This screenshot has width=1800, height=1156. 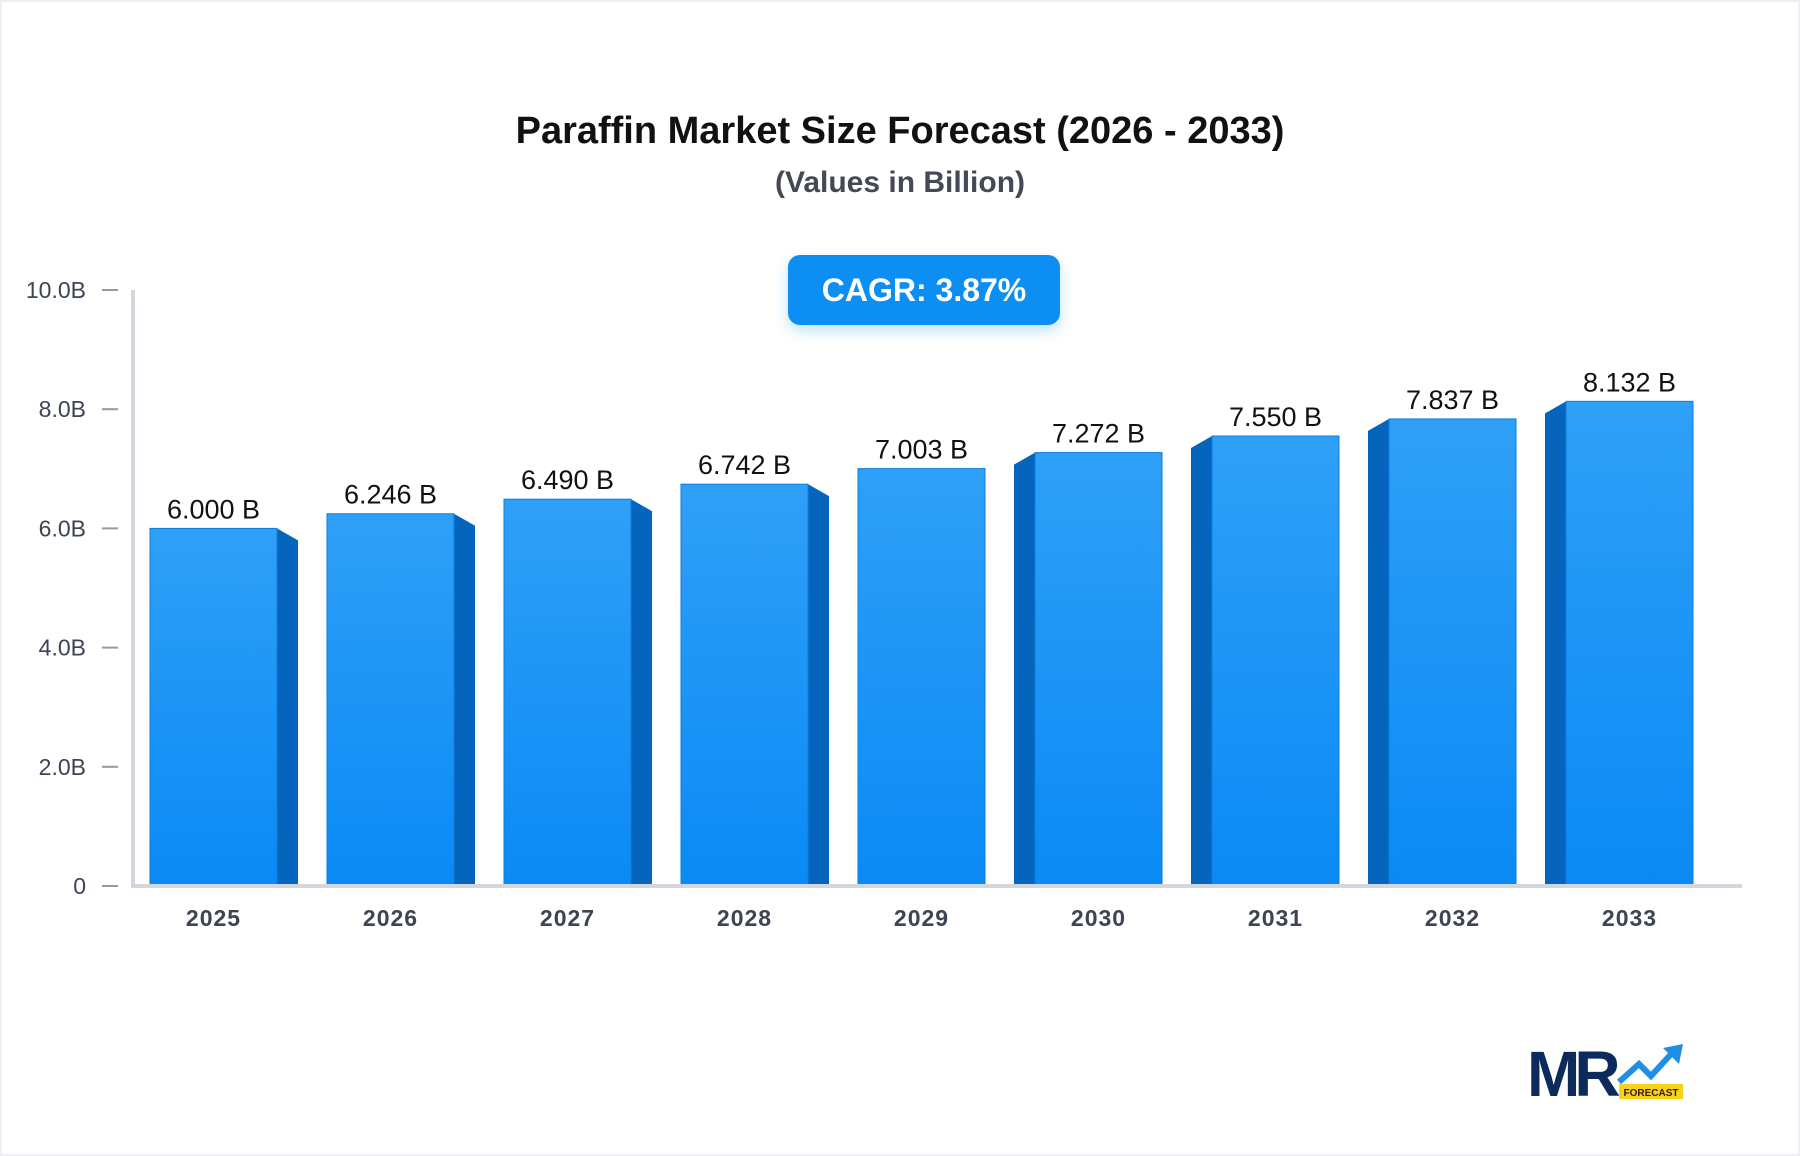 What do you see at coordinates (62, 528) in the screenshot?
I see `y-tick-label: 6.0B` at bounding box center [62, 528].